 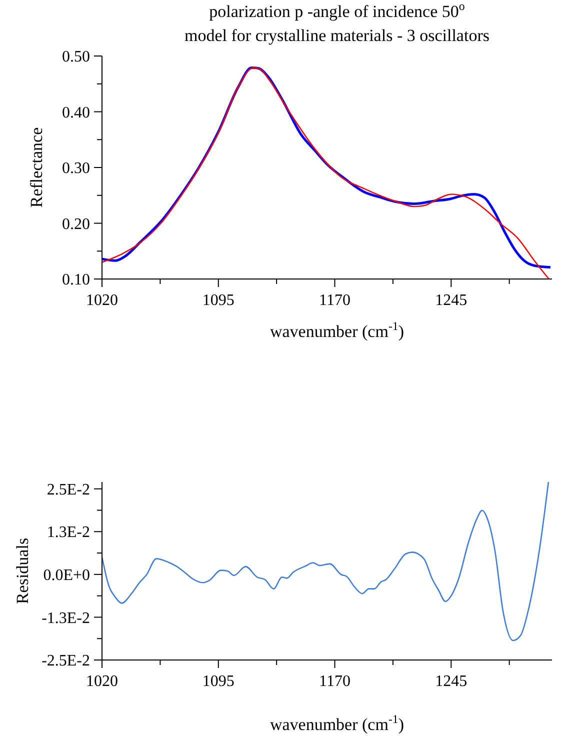 What do you see at coordinates (76, 113) in the screenshot?
I see `y-tick-label: 0.40` at bounding box center [76, 113].